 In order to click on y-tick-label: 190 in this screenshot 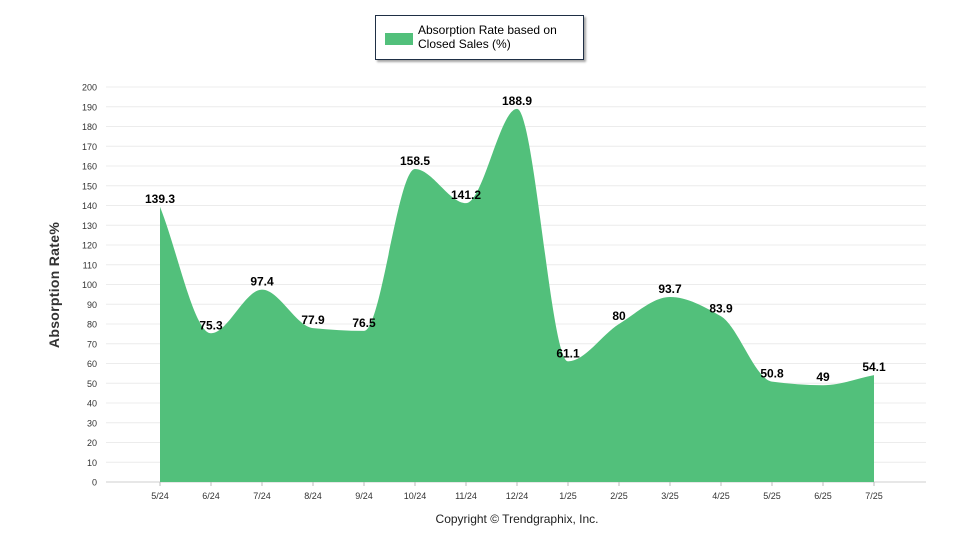, I will do `click(89, 107)`.